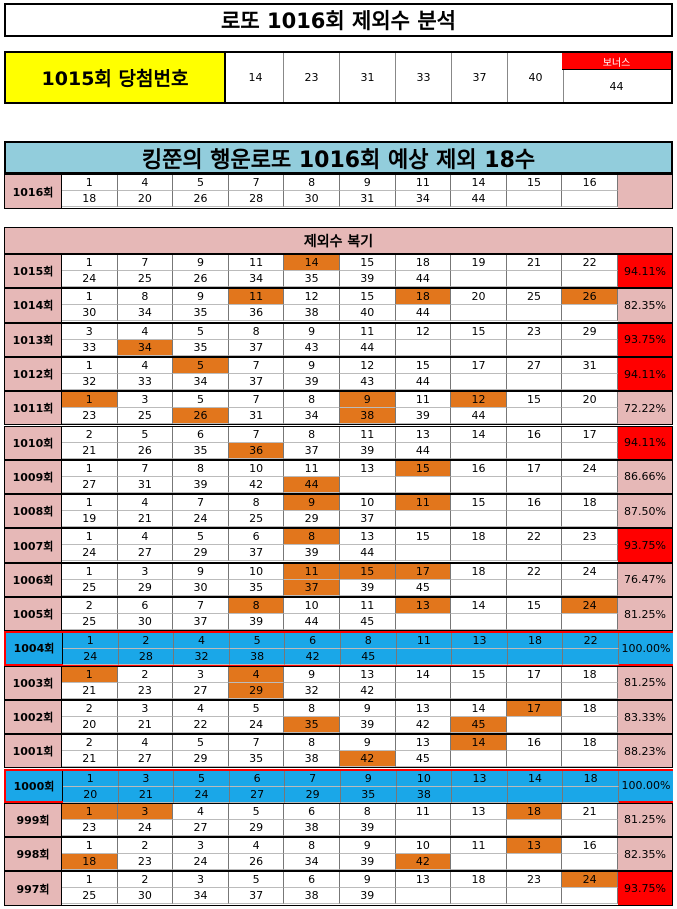  I want to click on row-number-grid: 1 4 7 8 9 10 11 15 16 18 19 21 24 25 29 37, so click(340, 511).